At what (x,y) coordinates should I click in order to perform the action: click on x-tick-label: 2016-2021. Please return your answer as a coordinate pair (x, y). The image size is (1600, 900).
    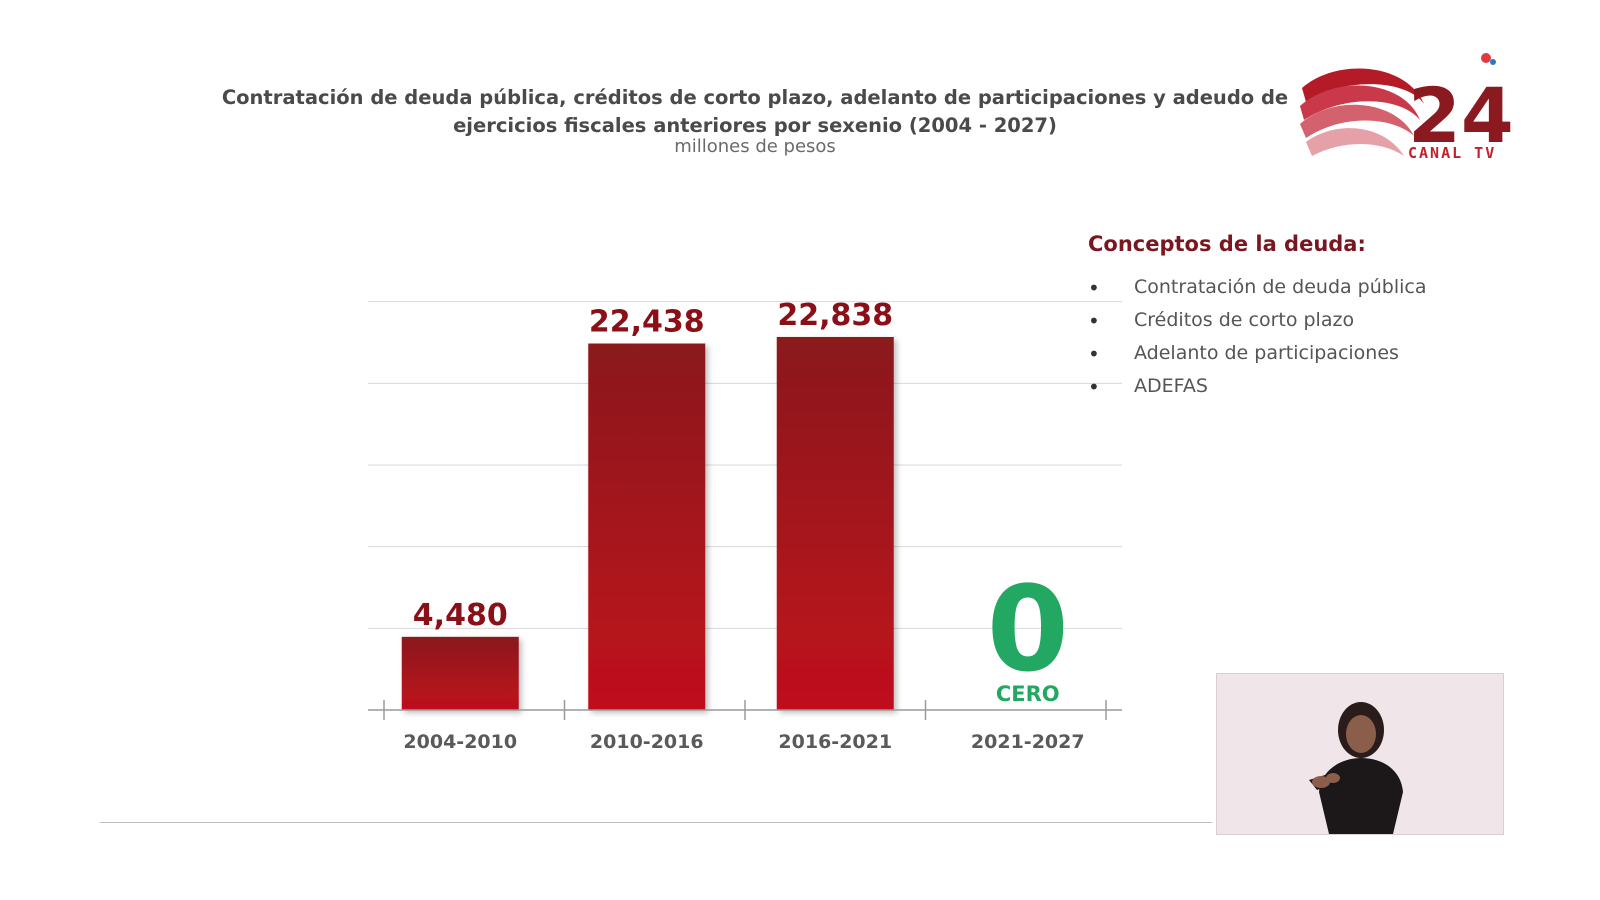
    Looking at the image, I should click on (835, 742).